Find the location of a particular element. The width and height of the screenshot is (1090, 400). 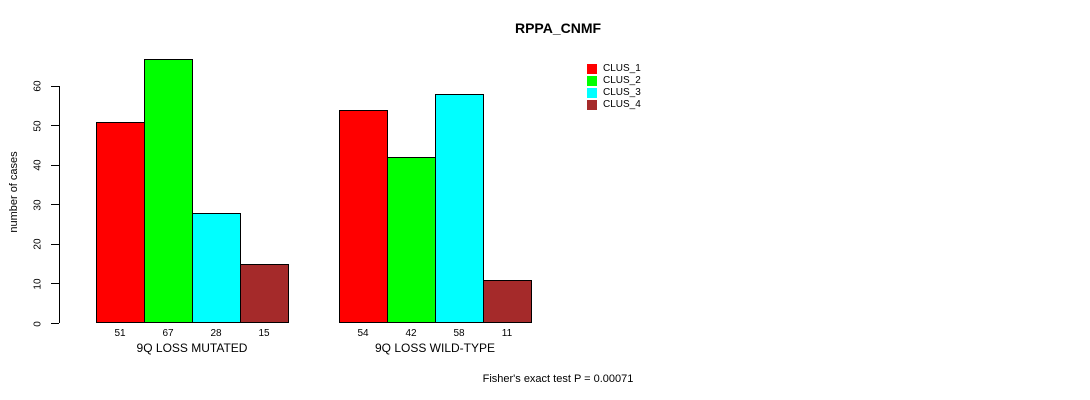

category-label: 9Q LOSS MUTATED is located at coordinates (192, 348).